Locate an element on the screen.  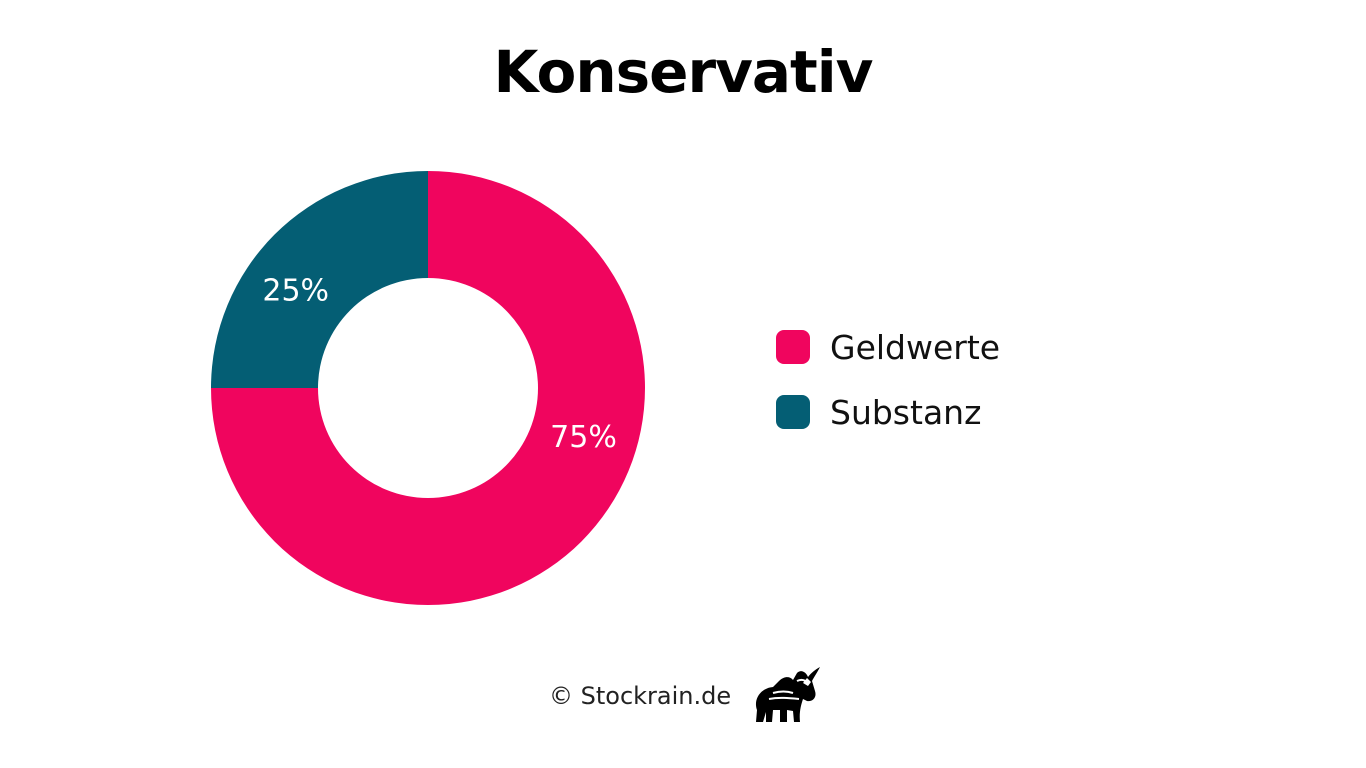
copyright-text: © Stockrain.de is located at coordinates (640, 696).